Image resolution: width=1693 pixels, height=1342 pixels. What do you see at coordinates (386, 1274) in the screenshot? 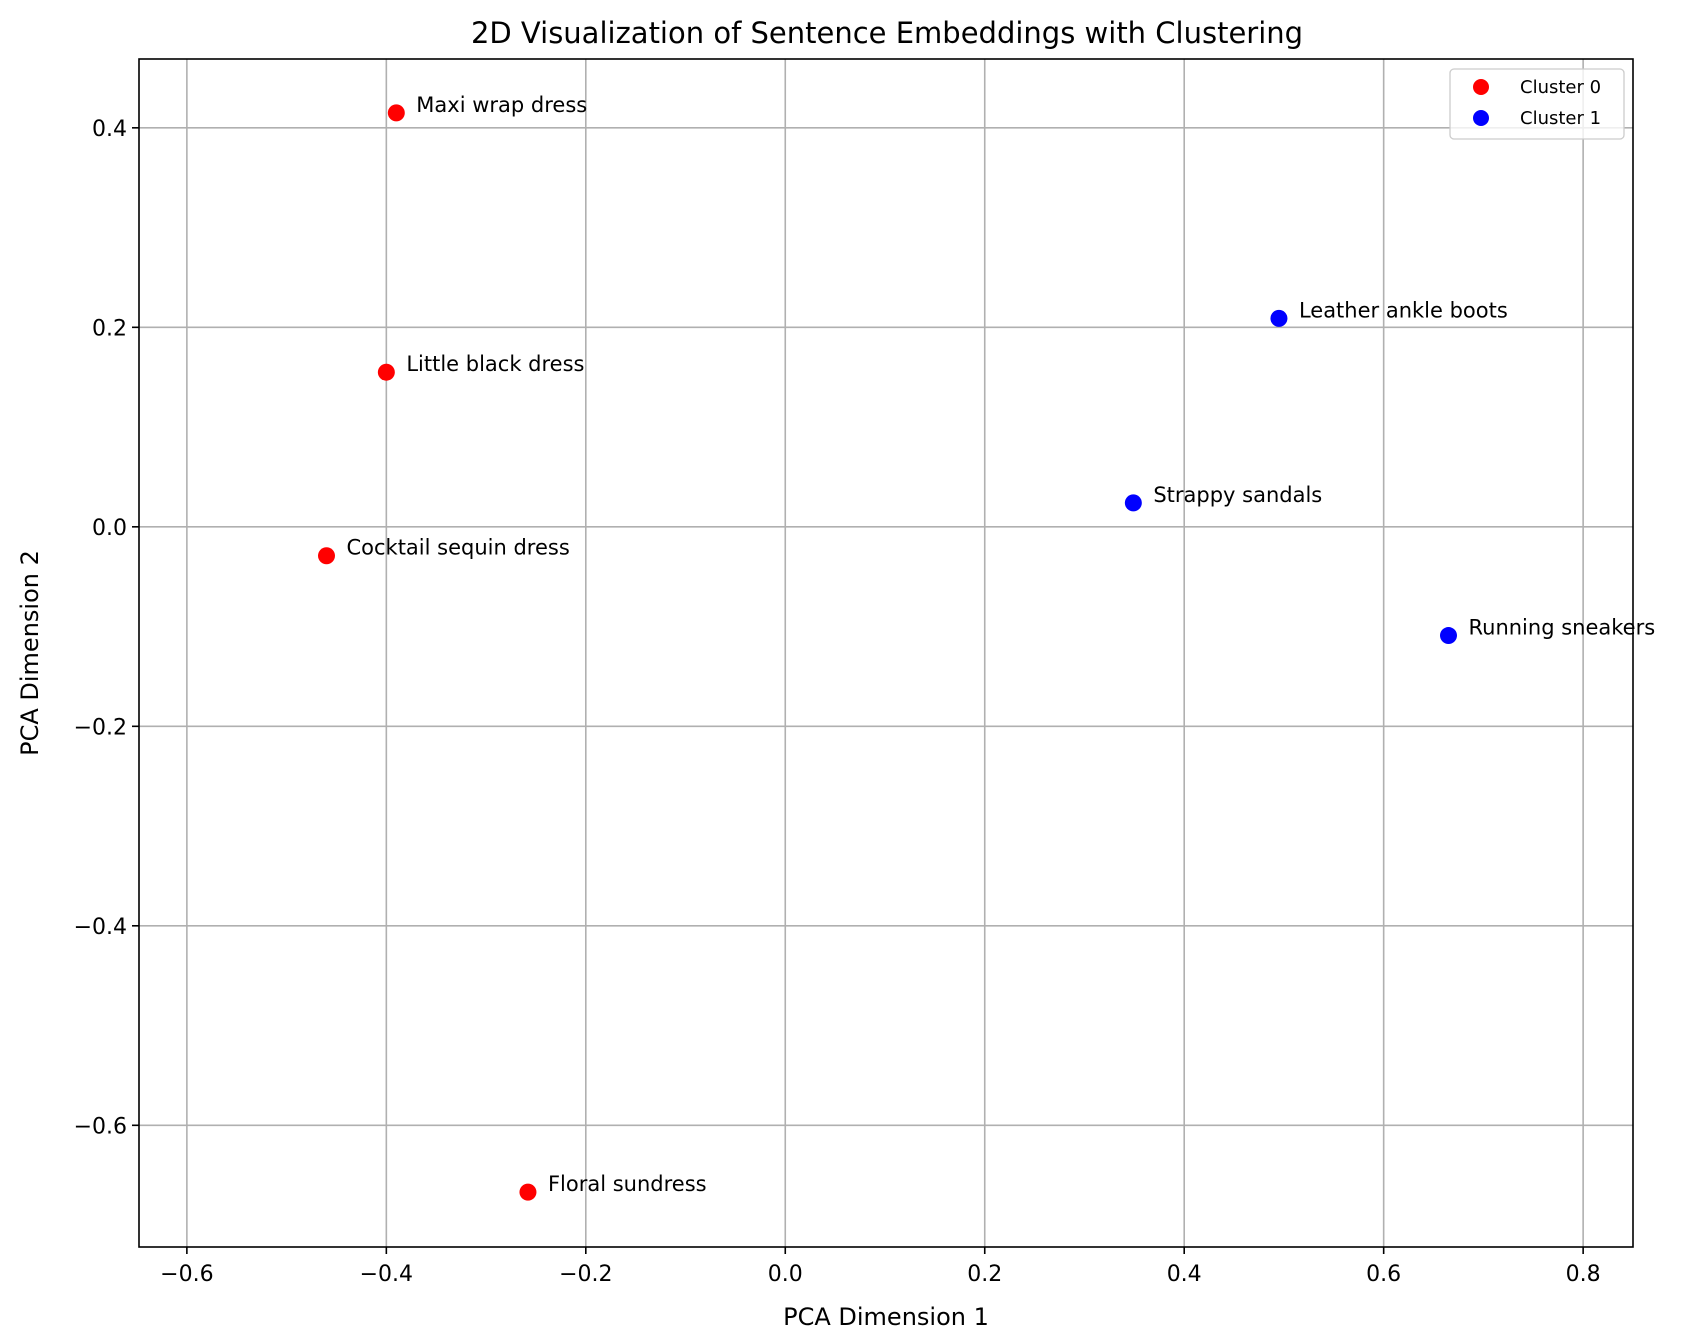
I see `x-tick-label: −0.4` at bounding box center [386, 1274].